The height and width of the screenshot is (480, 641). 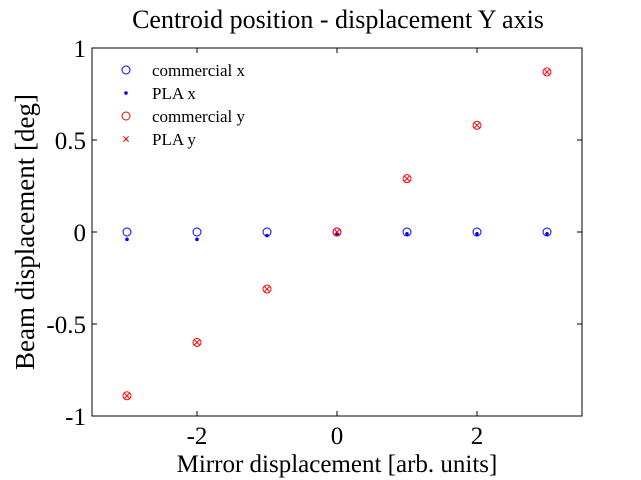 What do you see at coordinates (338, 19) in the screenshot?
I see `chart-title: Centroid position - displacement Y axis` at bounding box center [338, 19].